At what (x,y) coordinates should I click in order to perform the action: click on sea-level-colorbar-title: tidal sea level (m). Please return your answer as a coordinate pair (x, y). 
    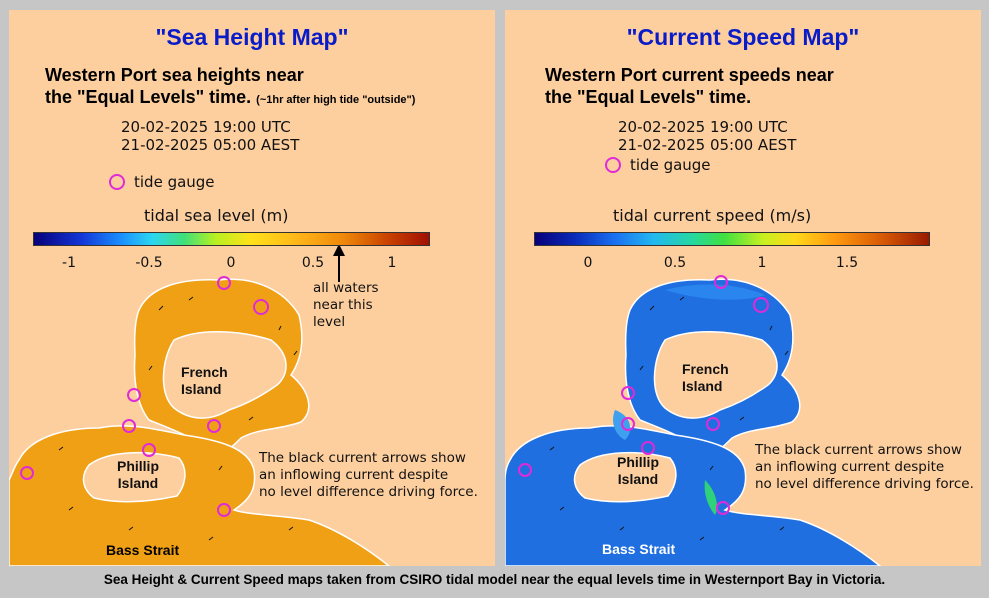
    Looking at the image, I should click on (216, 215).